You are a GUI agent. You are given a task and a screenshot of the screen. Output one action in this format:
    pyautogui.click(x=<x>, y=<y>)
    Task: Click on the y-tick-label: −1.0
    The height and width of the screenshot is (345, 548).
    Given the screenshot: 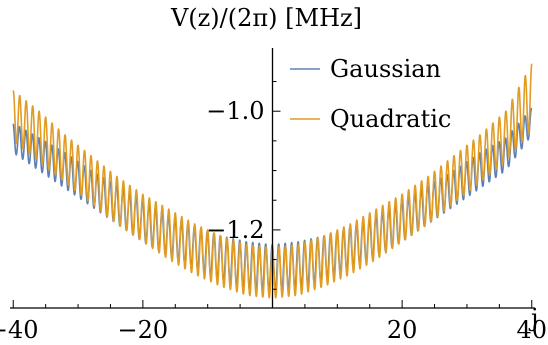 What is the action you would take?
    pyautogui.click(x=235, y=111)
    